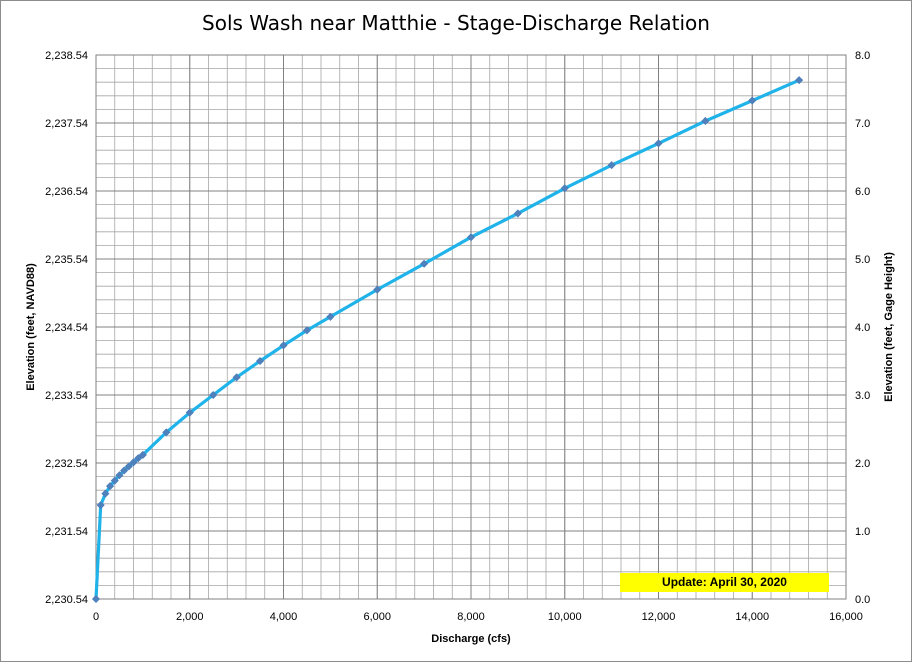  I want to click on y-right-tick-label: 3.0, so click(862, 396).